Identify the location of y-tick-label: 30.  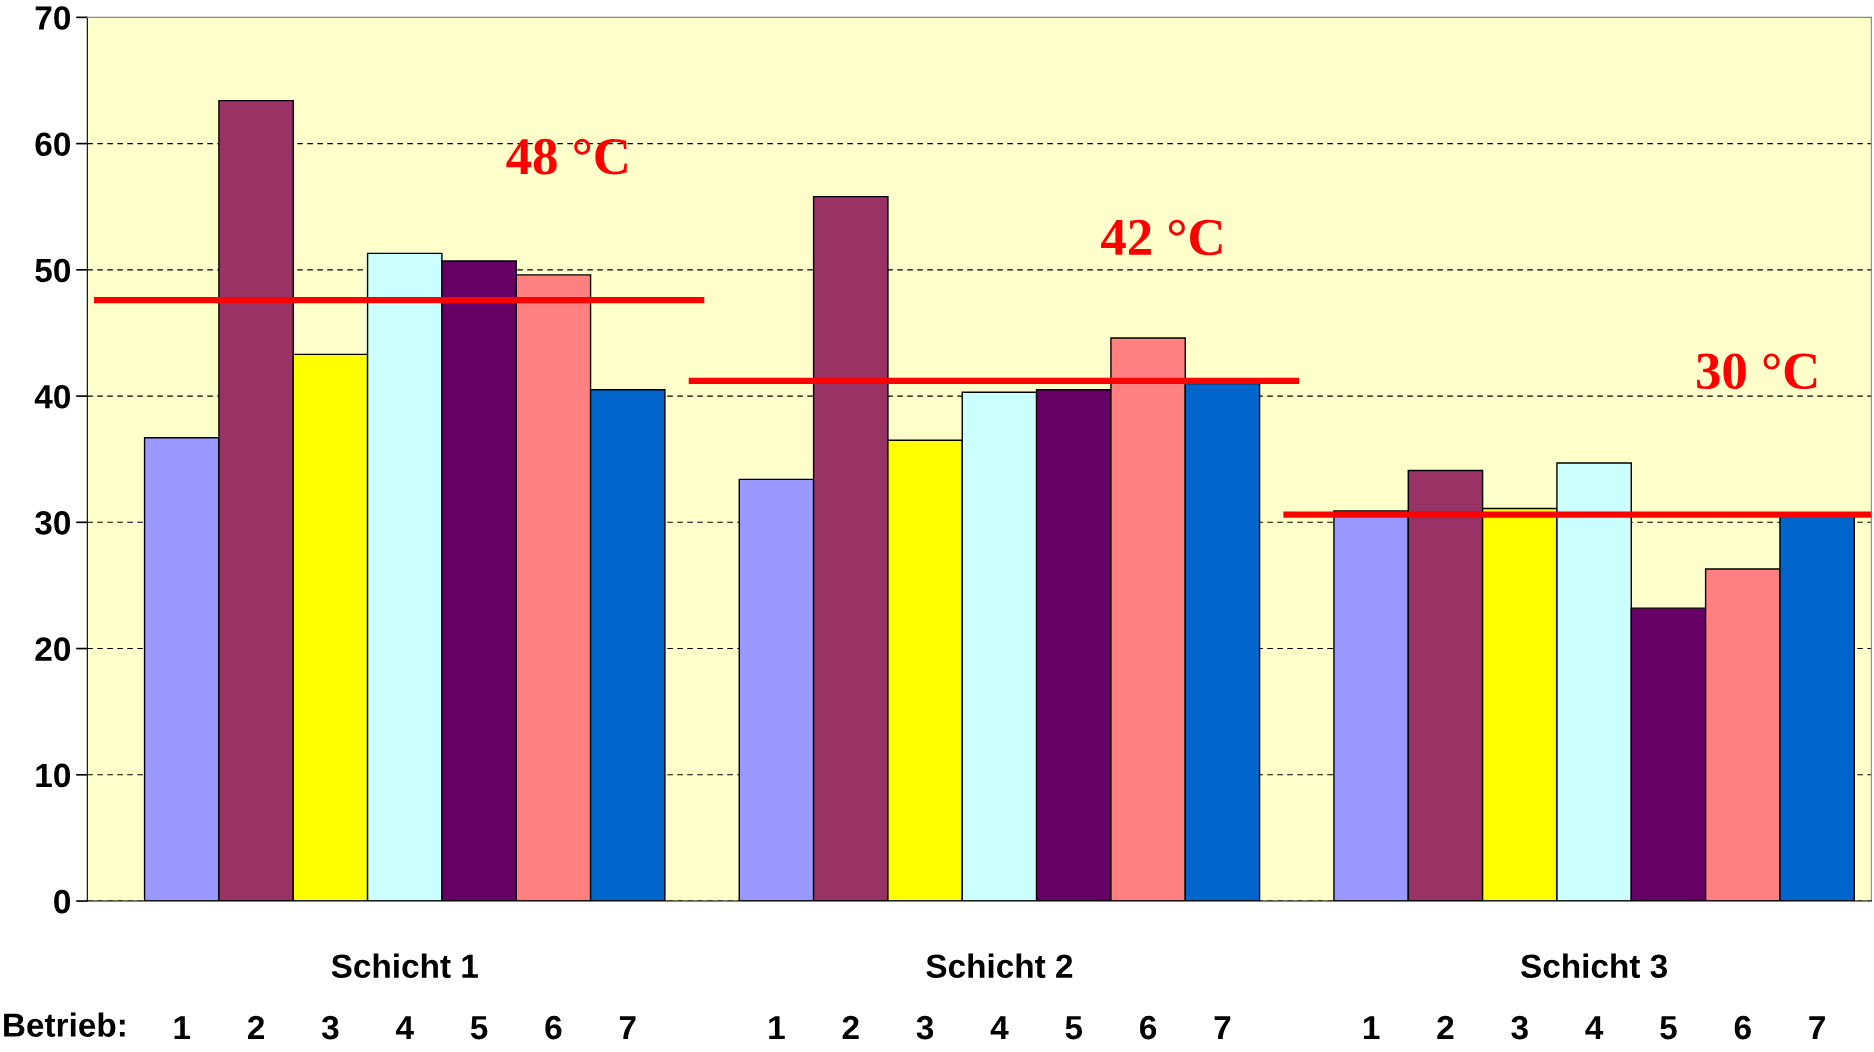
(52, 523).